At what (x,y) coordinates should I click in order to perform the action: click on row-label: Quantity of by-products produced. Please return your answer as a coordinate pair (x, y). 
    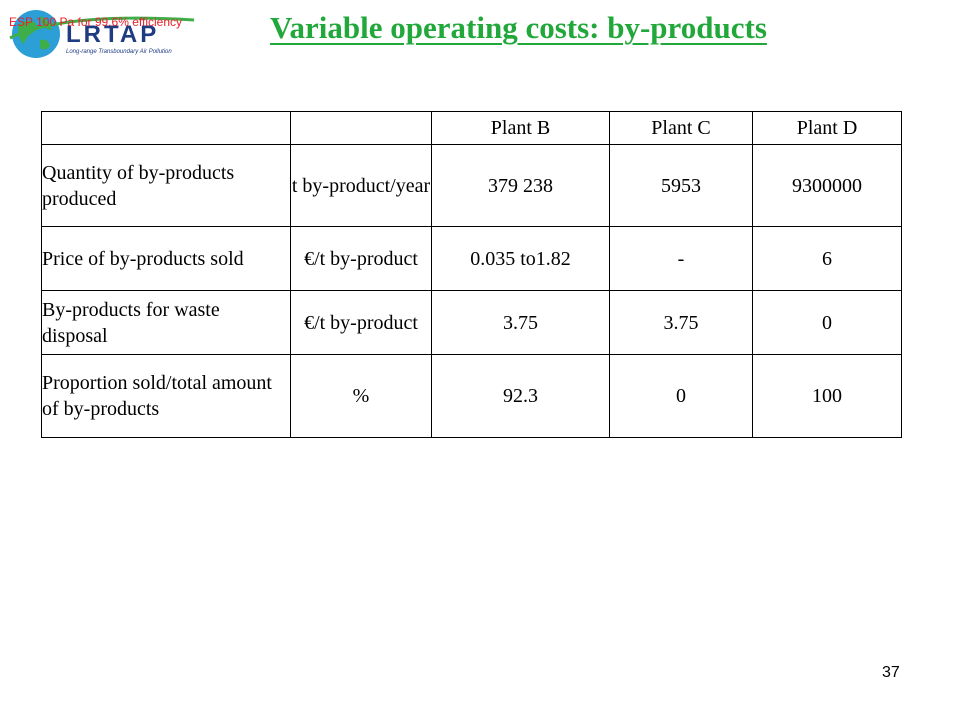
    Looking at the image, I should click on (166, 185).